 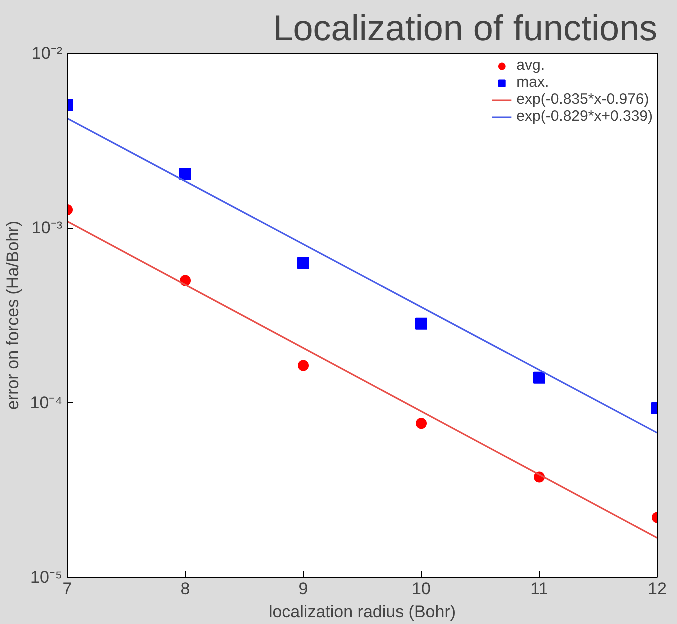 What do you see at coordinates (303, 589) in the screenshot?
I see `x-tick-label: 9` at bounding box center [303, 589].